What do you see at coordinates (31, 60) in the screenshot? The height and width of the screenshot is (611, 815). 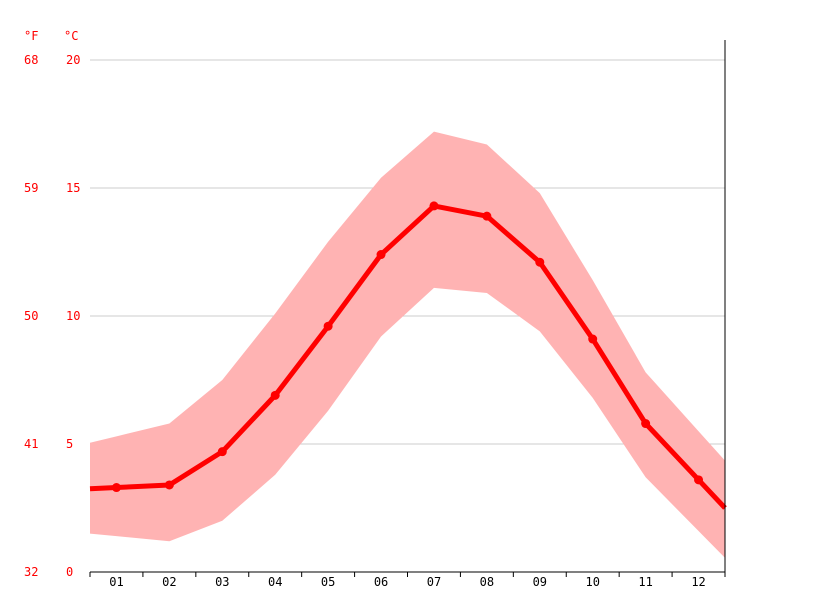 I see `fahrenheit-tick-label: 68` at bounding box center [31, 60].